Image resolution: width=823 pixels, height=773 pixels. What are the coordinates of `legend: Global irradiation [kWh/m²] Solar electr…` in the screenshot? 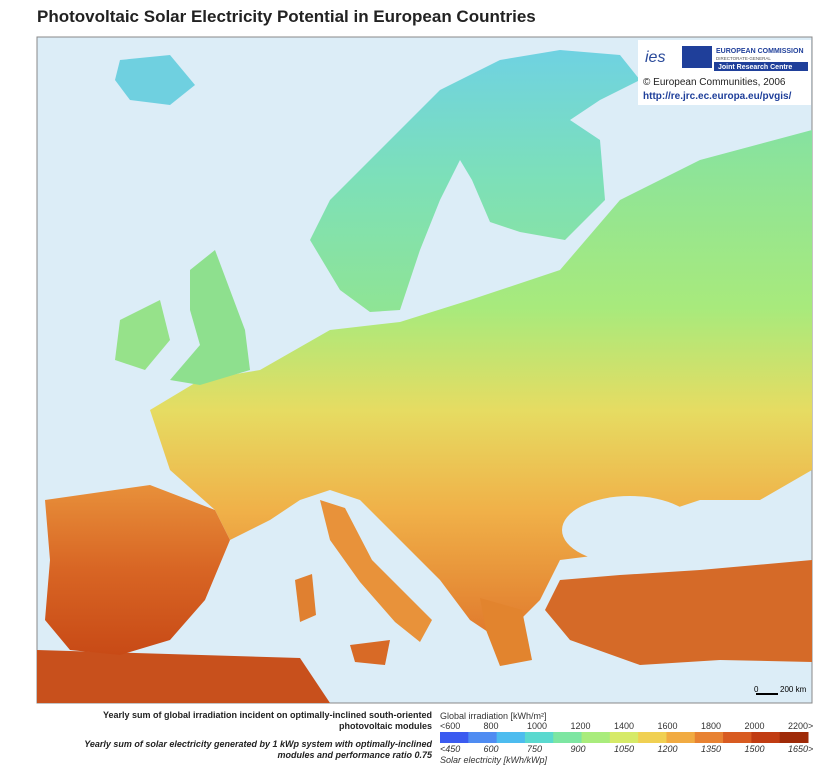 It's located at (626, 738).